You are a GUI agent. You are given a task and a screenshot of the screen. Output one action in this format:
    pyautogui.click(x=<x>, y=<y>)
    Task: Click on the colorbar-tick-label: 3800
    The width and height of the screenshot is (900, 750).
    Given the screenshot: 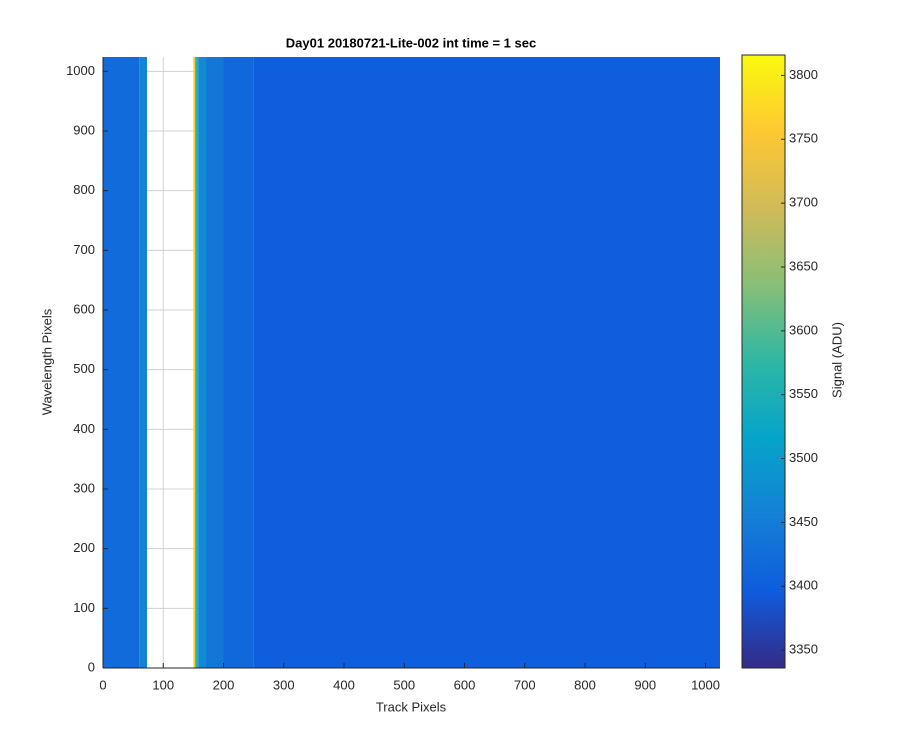 What is the action you would take?
    pyautogui.click(x=803, y=74)
    